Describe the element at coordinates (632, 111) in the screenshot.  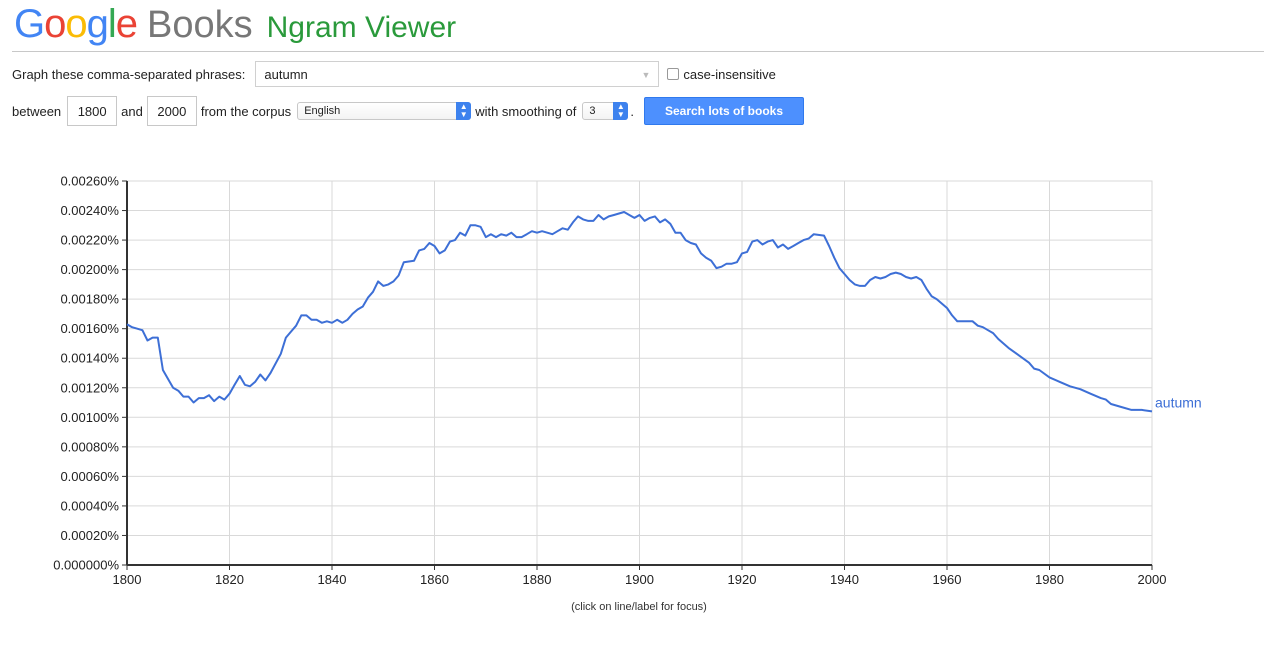
I see `period-text: .` at that location.